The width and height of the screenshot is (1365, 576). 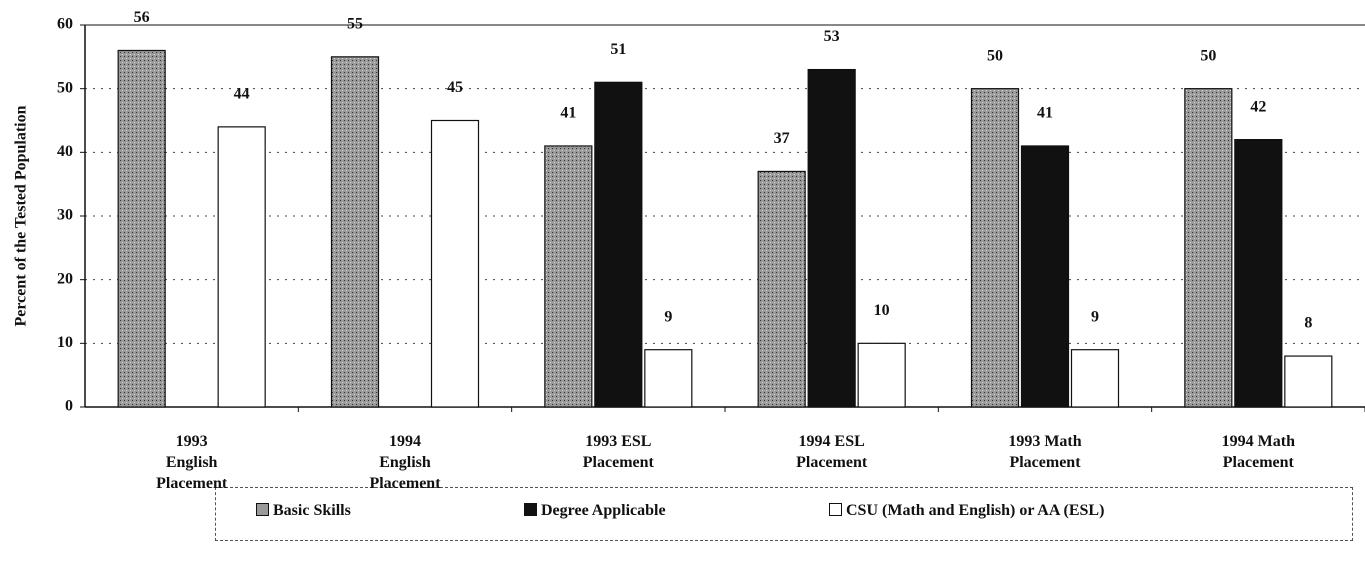 What do you see at coordinates (1258, 452) in the screenshot?
I see `x-tick-label: 1994 Math Placement` at bounding box center [1258, 452].